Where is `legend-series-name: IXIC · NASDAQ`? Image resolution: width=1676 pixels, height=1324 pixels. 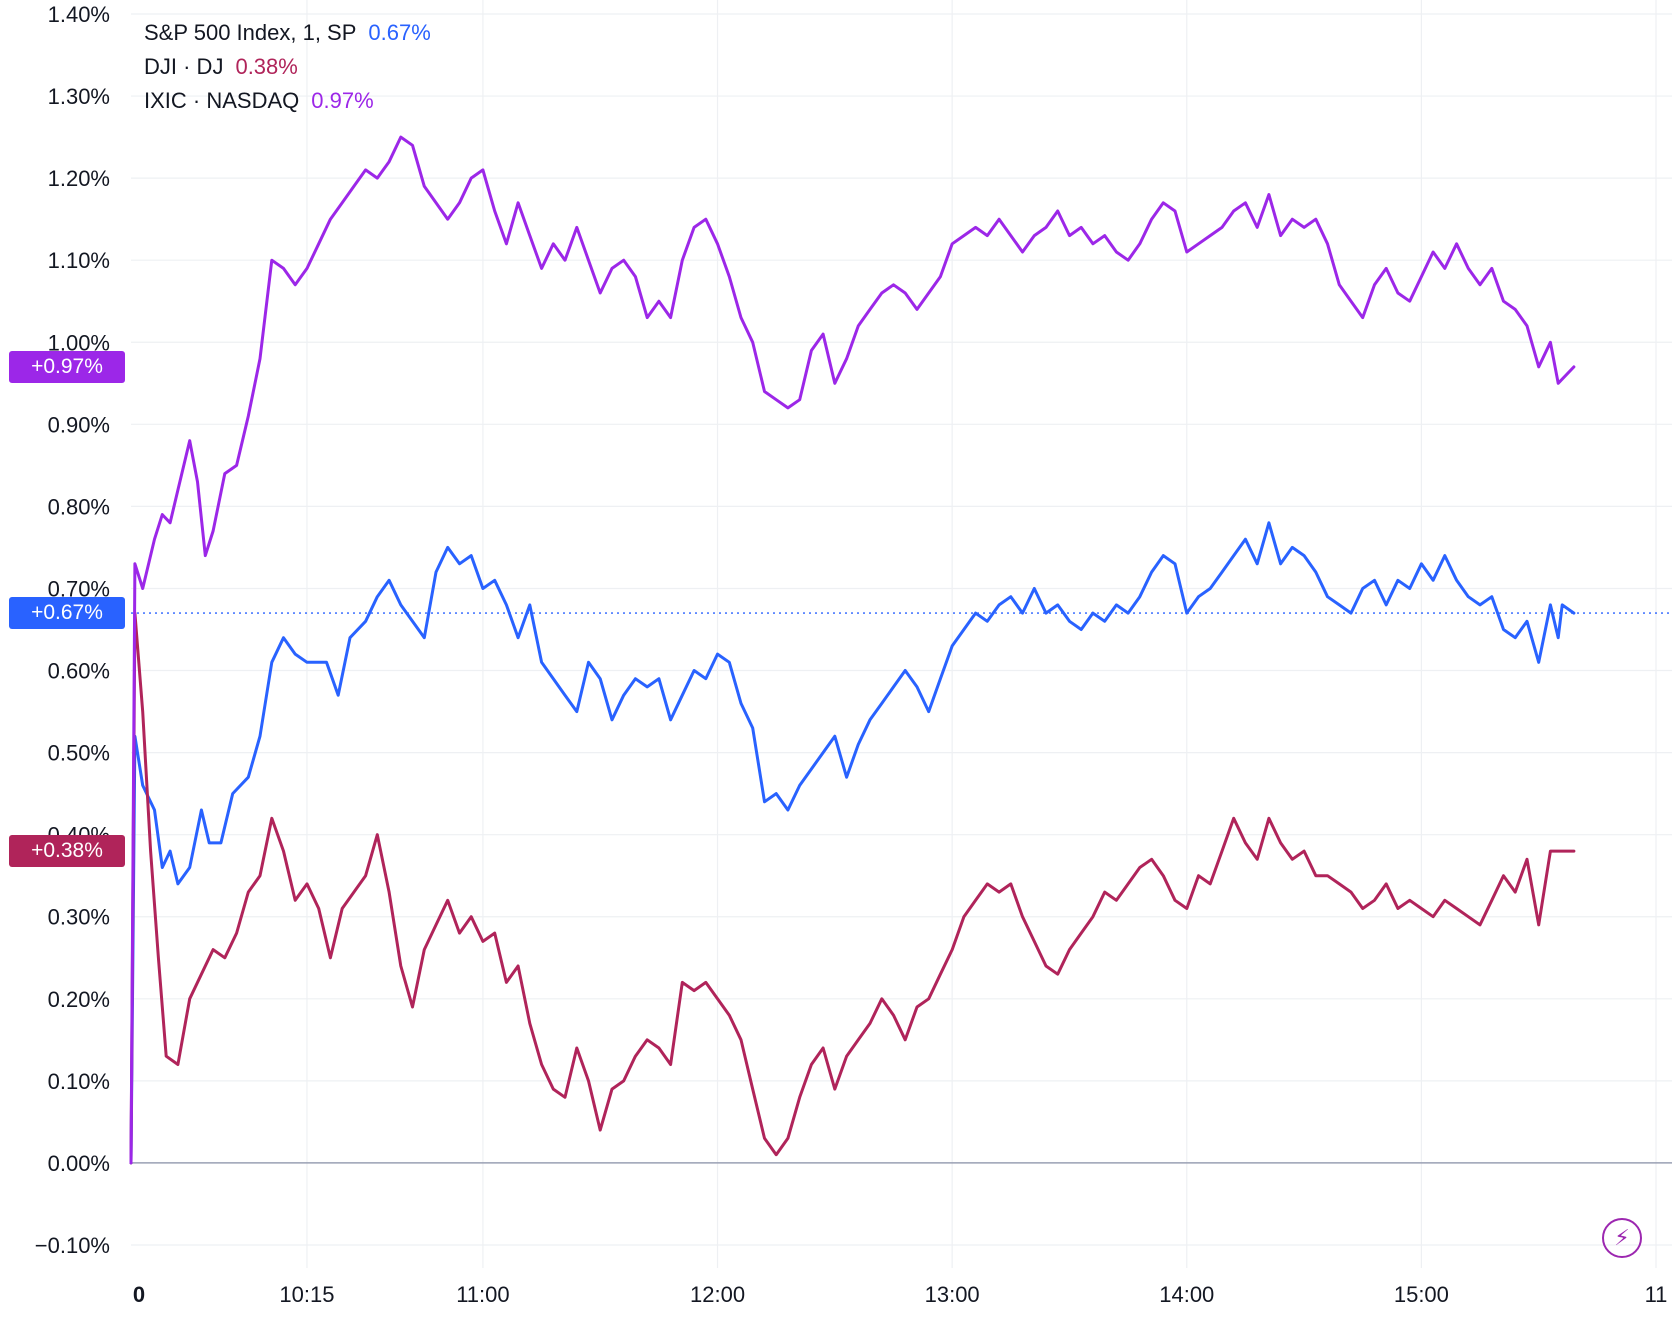
legend-series-name: IXIC · NASDAQ is located at coordinates (222, 100).